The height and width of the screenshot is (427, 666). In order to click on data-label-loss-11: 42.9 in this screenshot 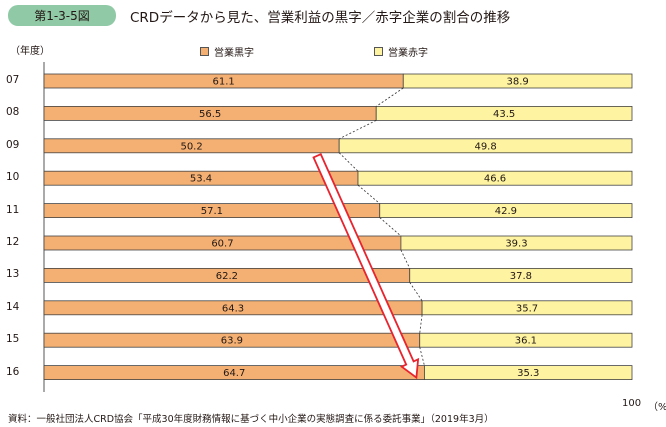, I will do `click(506, 211)`.